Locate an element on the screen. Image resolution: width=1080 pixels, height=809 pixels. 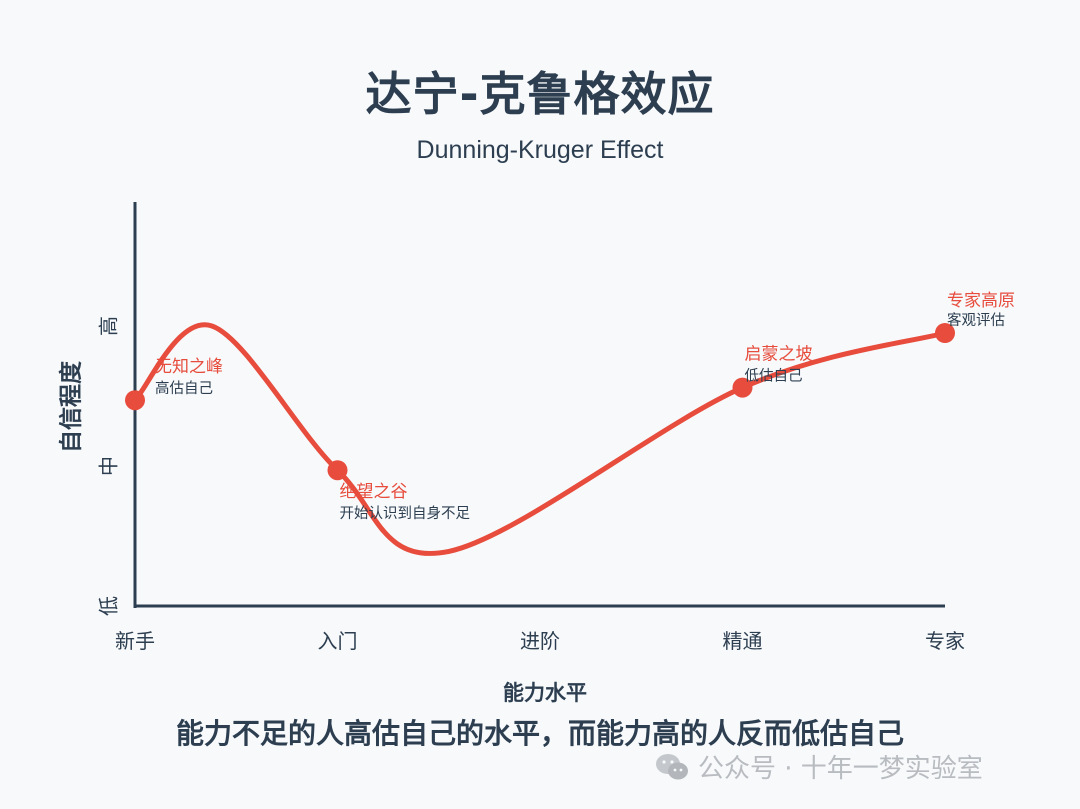
chart-caption: 能力不足的人高估自己的水平，而能力高的人反而低估自己 is located at coordinates (539, 733).